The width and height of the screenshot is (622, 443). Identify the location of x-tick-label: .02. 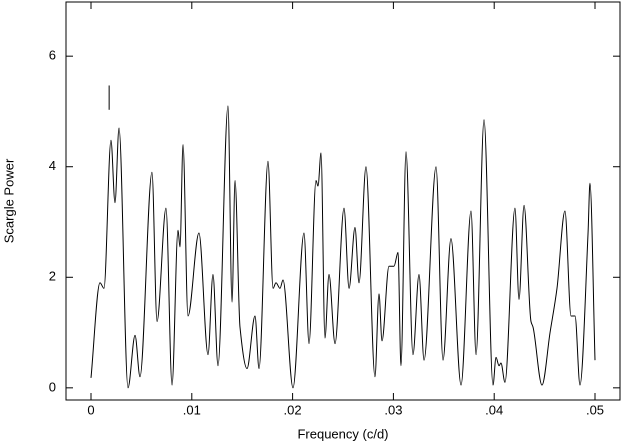
(293, 409).